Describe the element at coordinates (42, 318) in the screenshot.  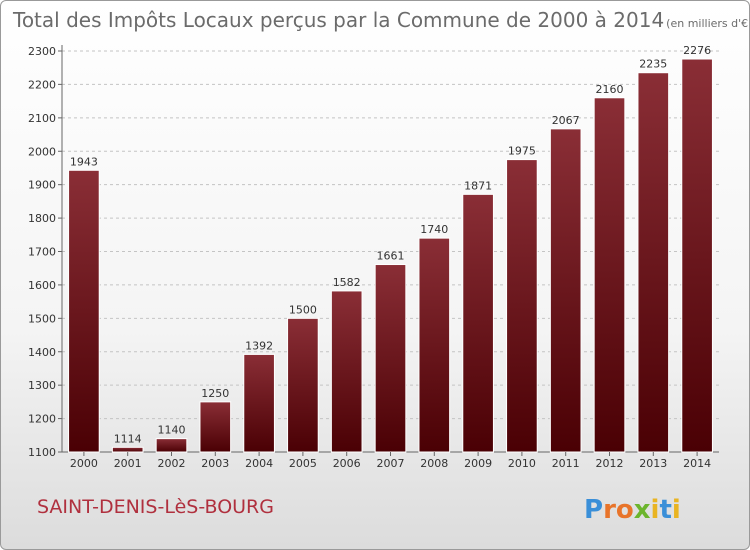
I see `y-tick-label: 1500` at that location.